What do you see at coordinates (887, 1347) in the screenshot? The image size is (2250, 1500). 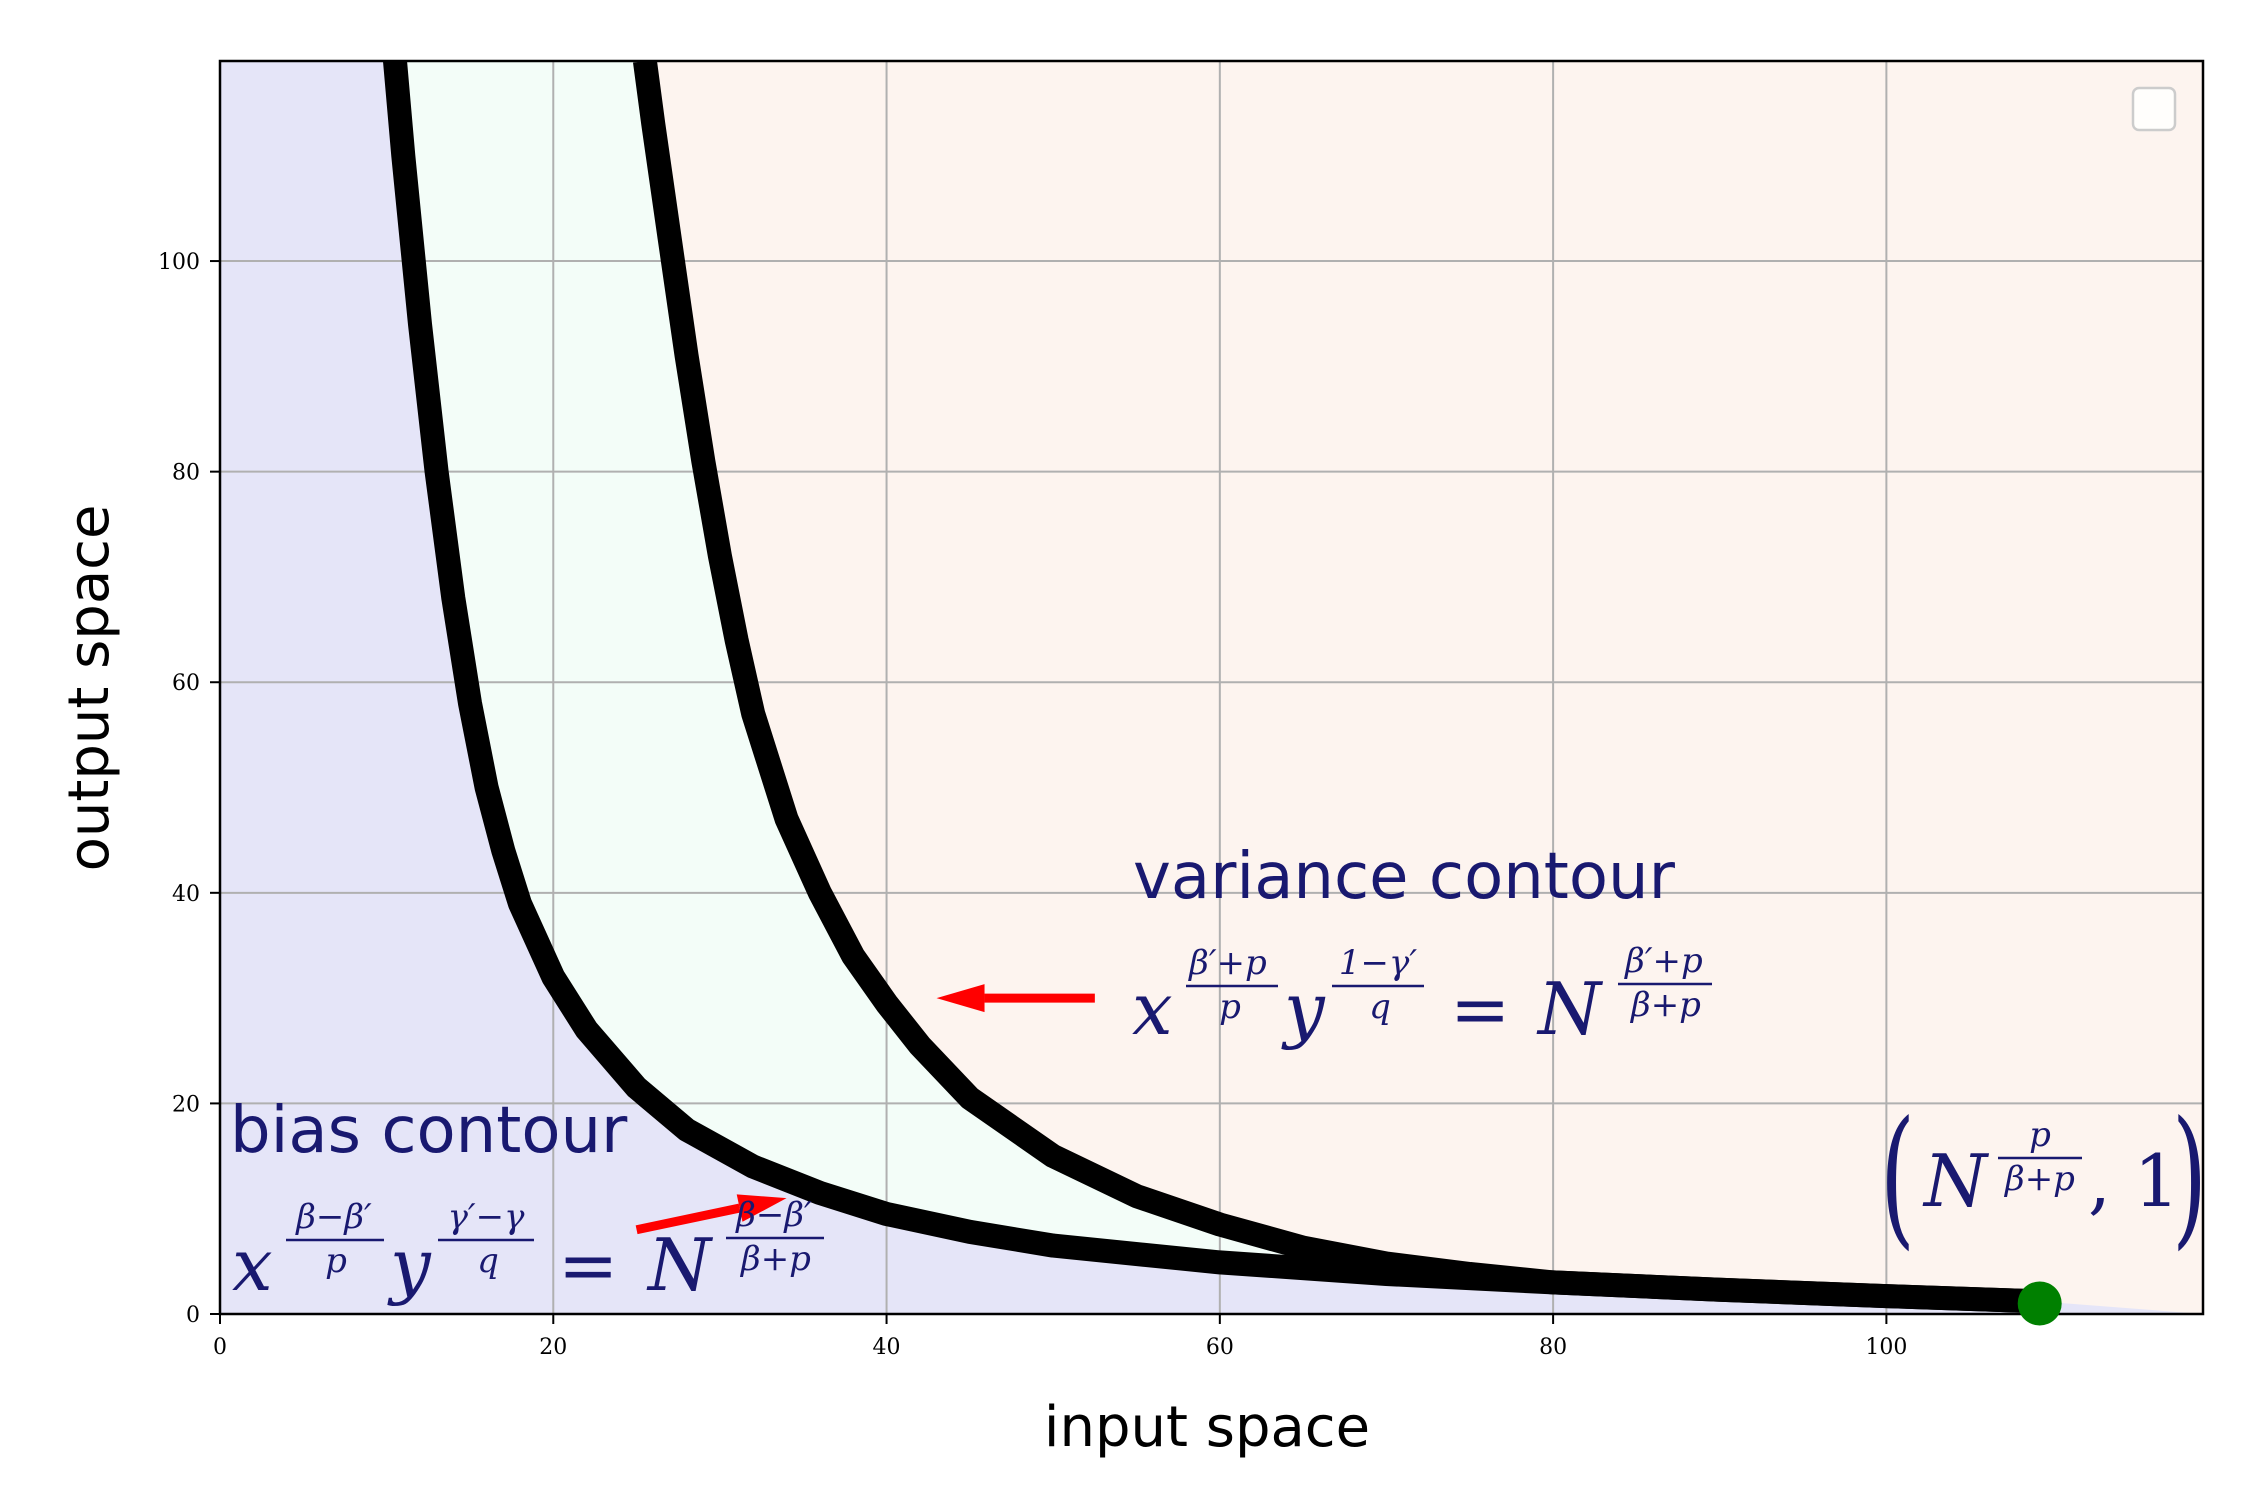 I see `x-tick-label: 40` at bounding box center [887, 1347].